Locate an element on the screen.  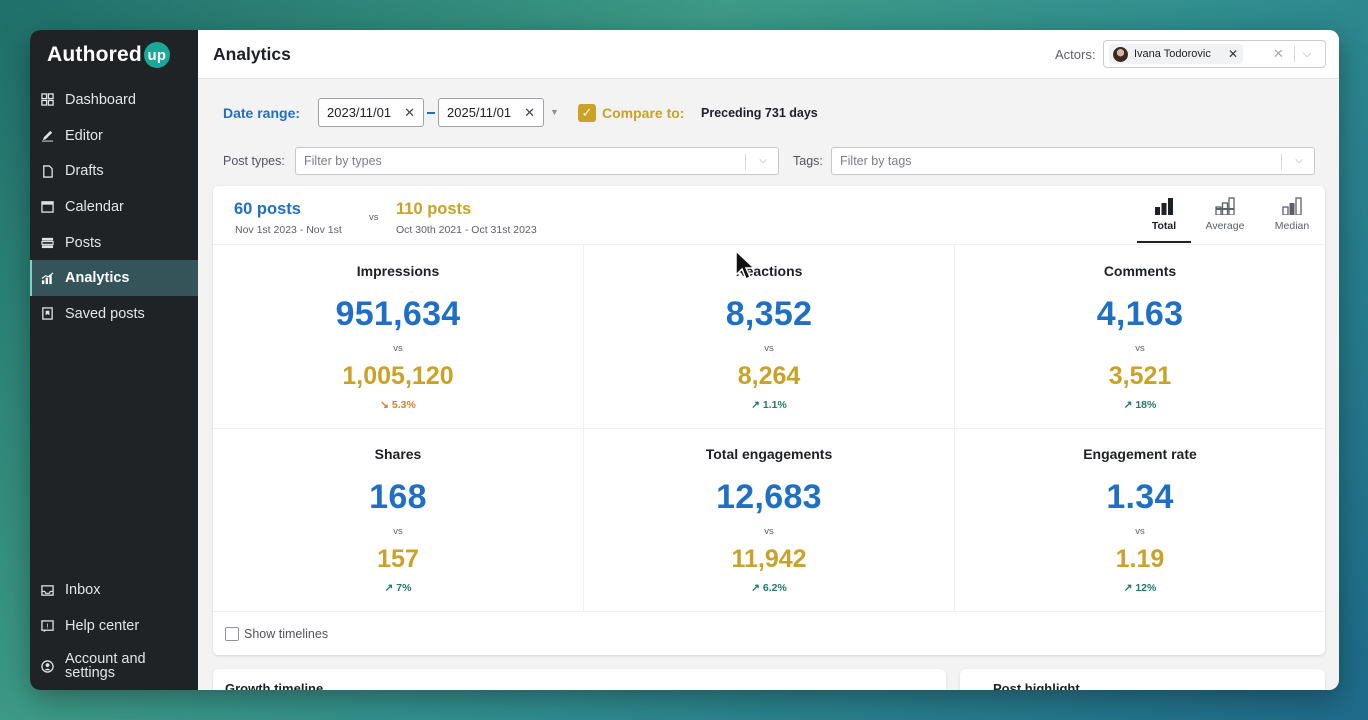
date-presets-chevron-icon: ▼ is located at coordinates (554, 112).